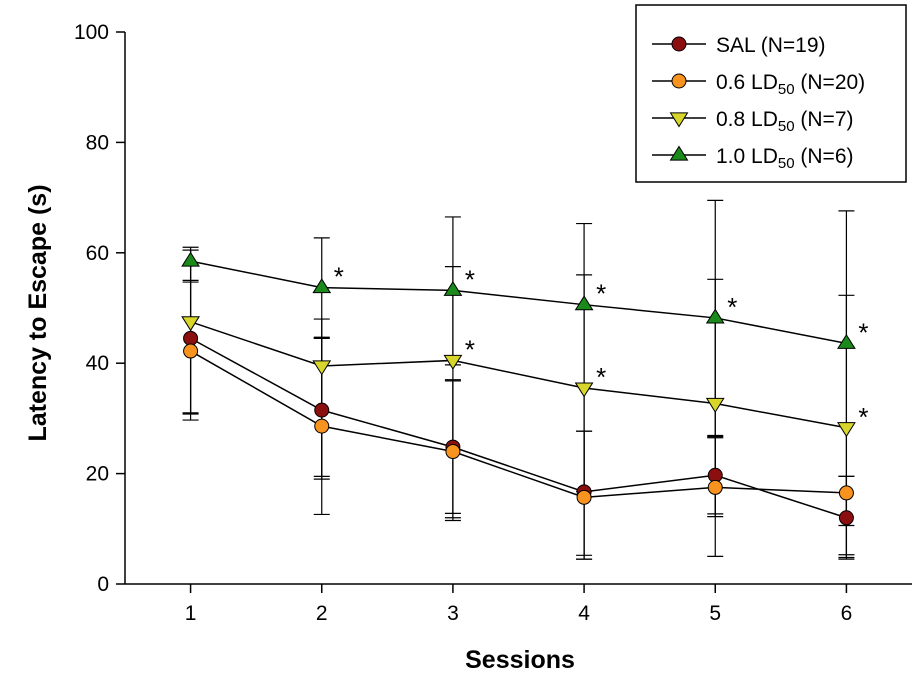 This screenshot has height=683, width=920. Describe the element at coordinates (715, 613) in the screenshot. I see `x-tick-label: 5` at that location.